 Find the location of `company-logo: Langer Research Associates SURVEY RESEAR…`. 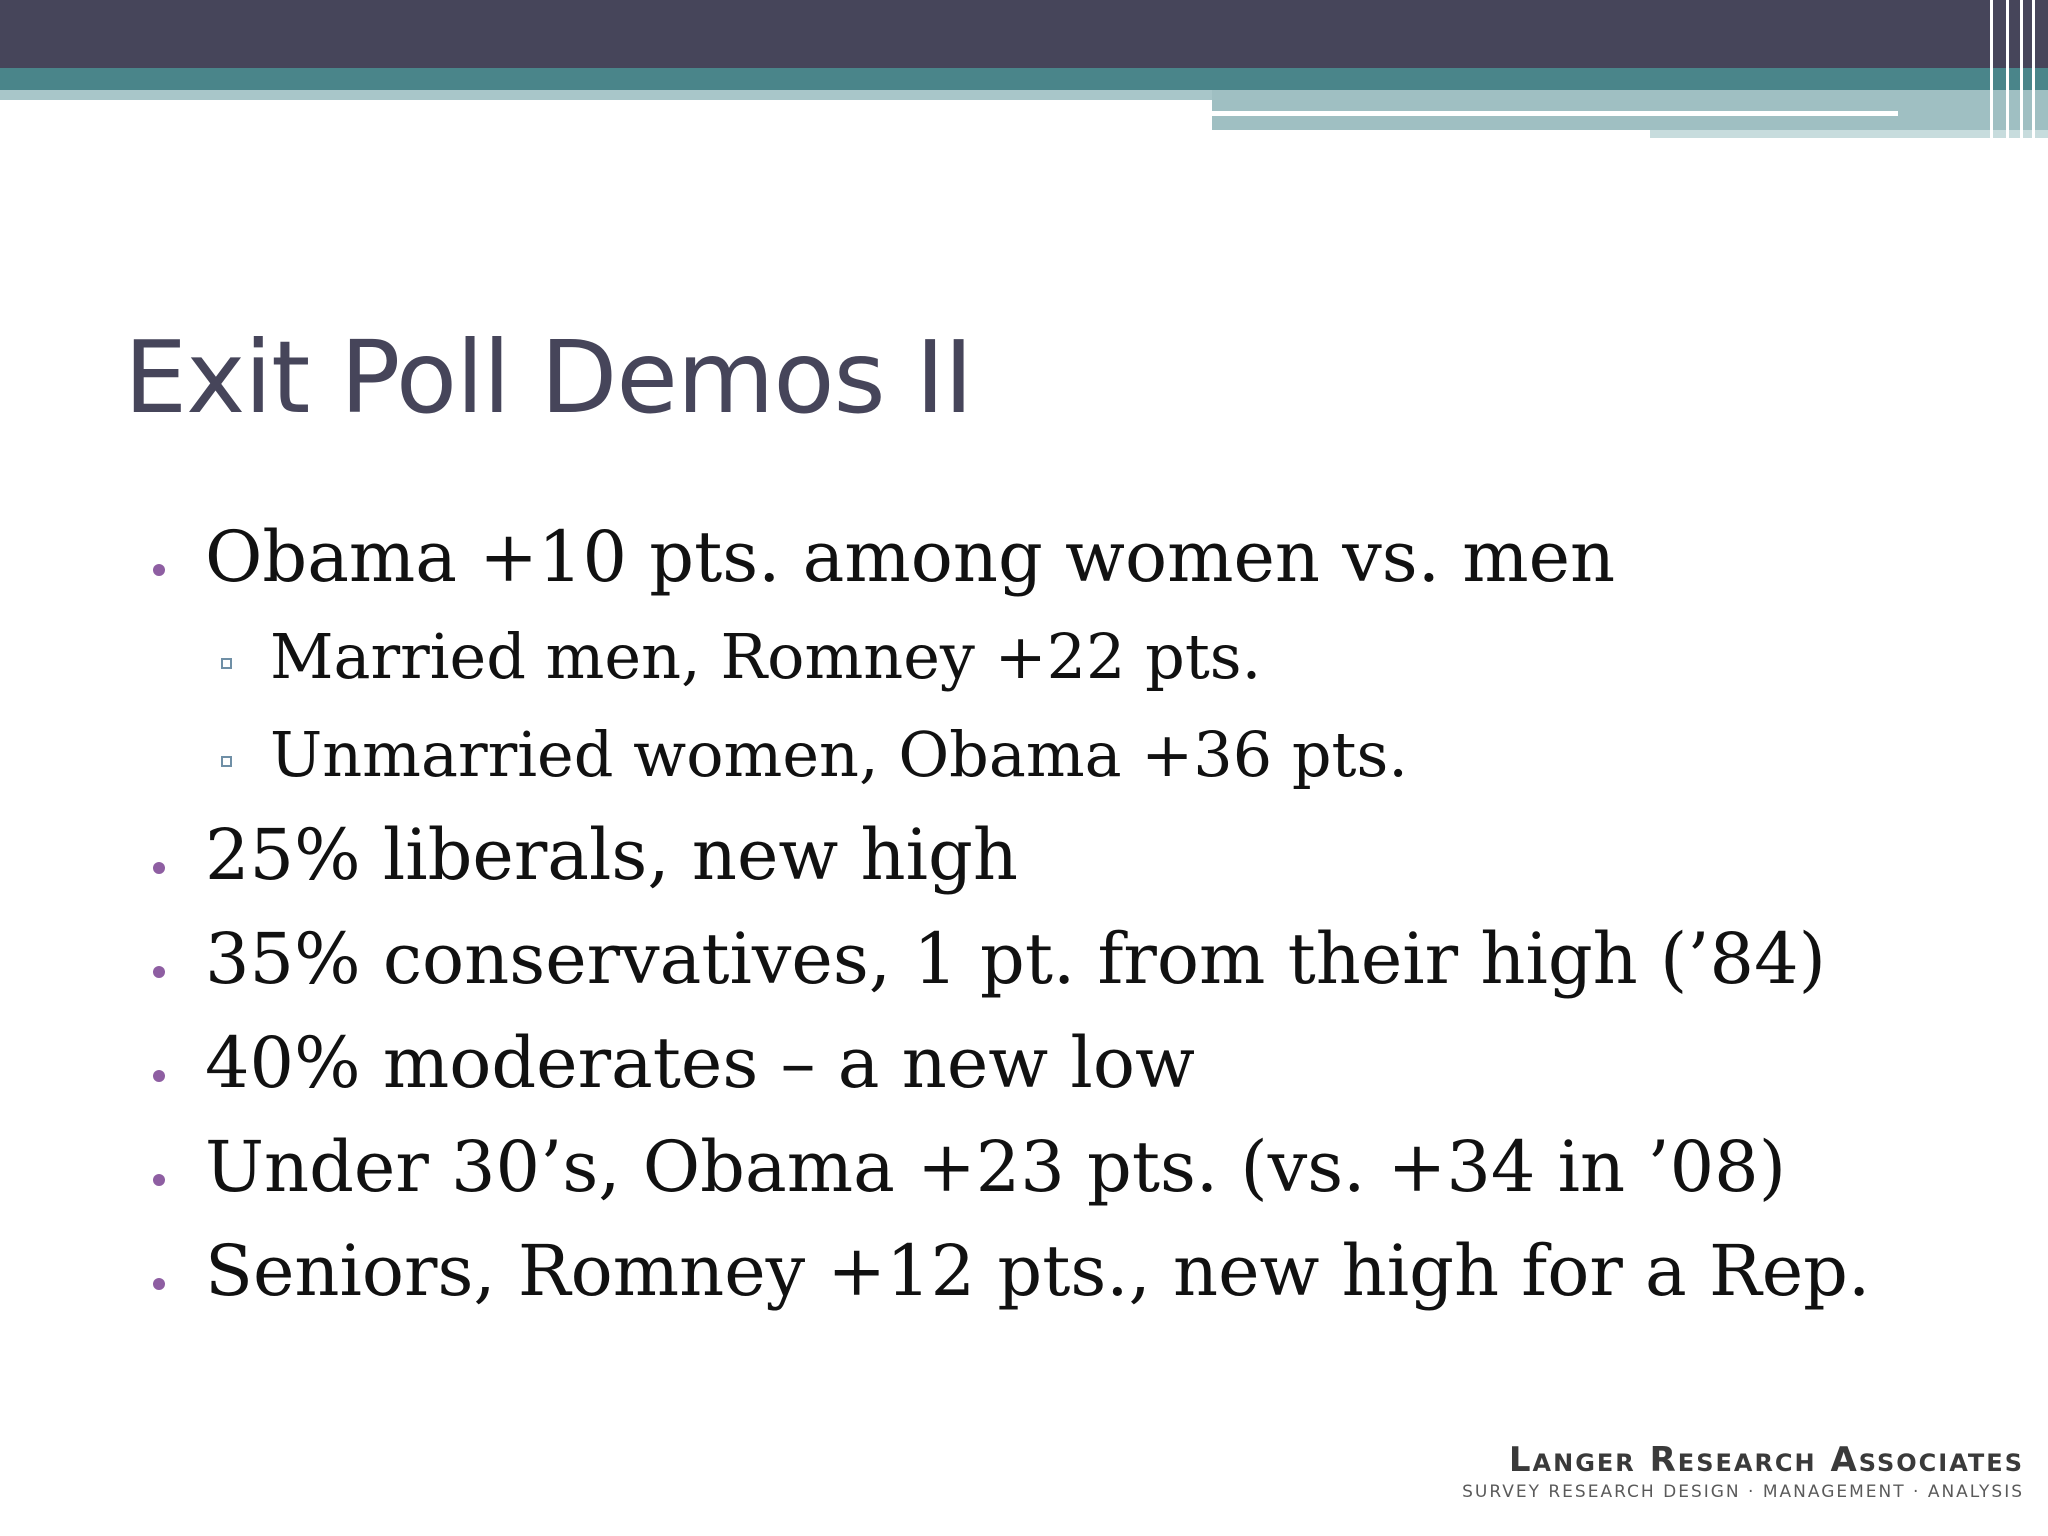

company-logo: Langer Research Associates SURVEY RESEAR… is located at coordinates (1743, 1472).